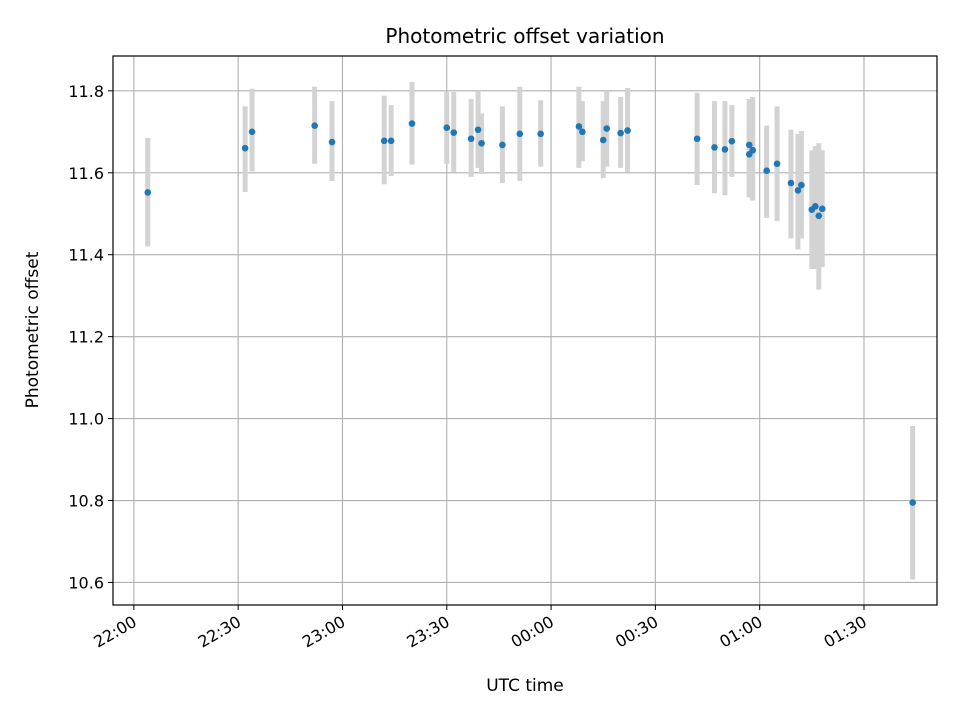 The image size is (960, 720). I want to click on y-axis: 10.6 10.8 11.0 11.2 11.4 11.6 11.8, so click(90, 337).